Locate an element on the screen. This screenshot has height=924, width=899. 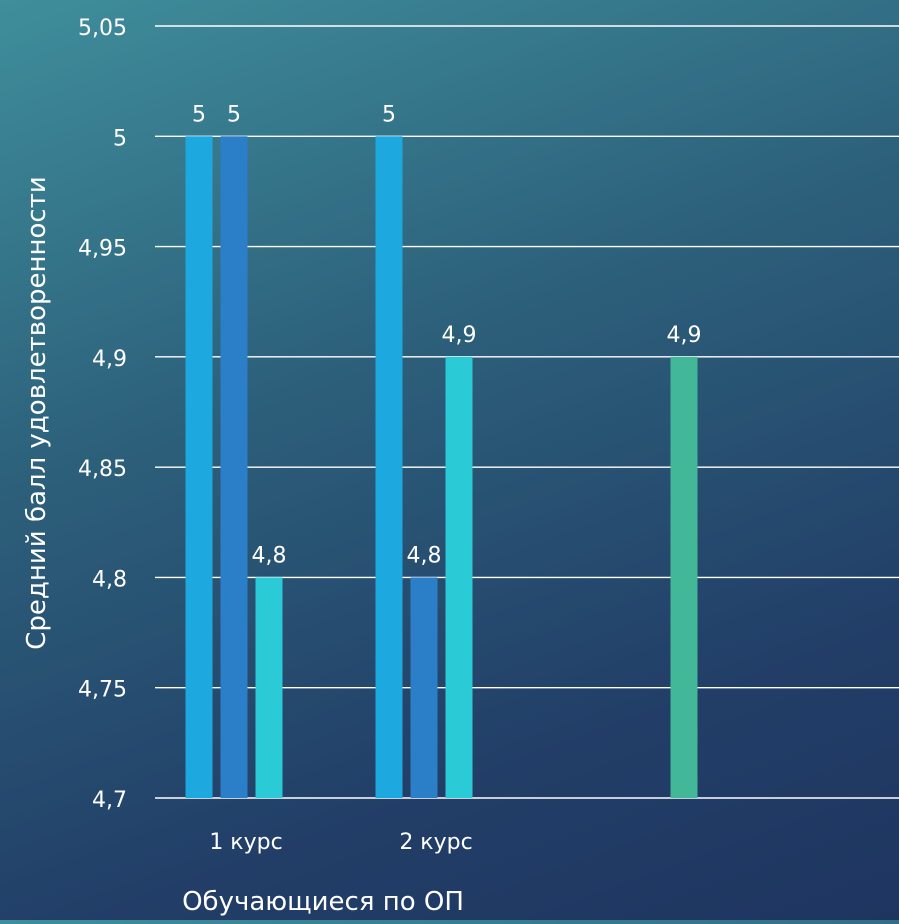
x-tick-label: 1 курс is located at coordinates (245, 842).